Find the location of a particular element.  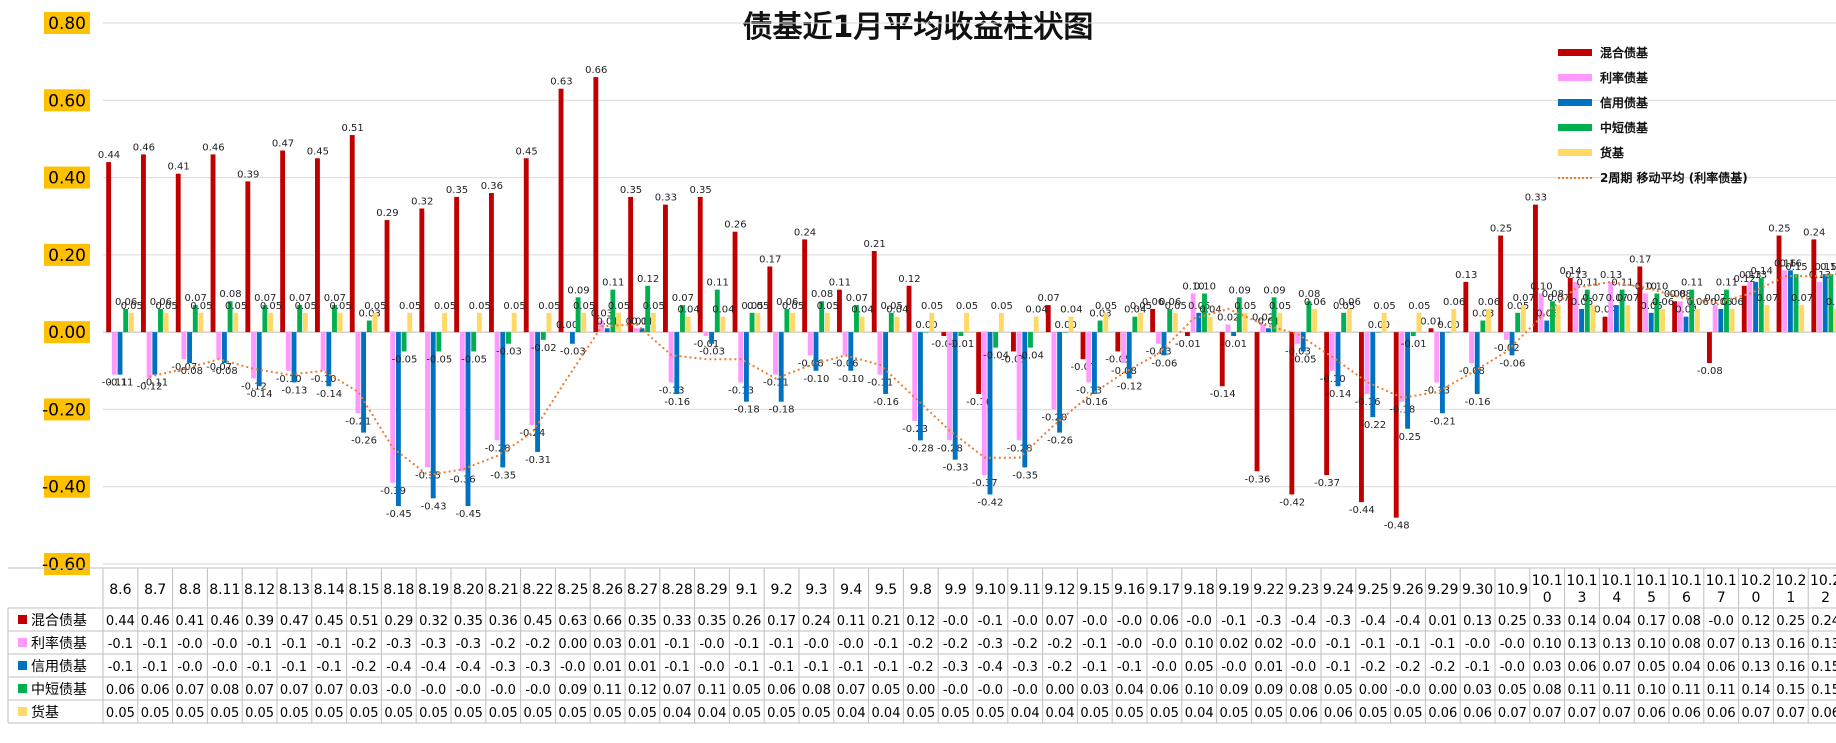

data-label: 0.45 is located at coordinates (318, 151).